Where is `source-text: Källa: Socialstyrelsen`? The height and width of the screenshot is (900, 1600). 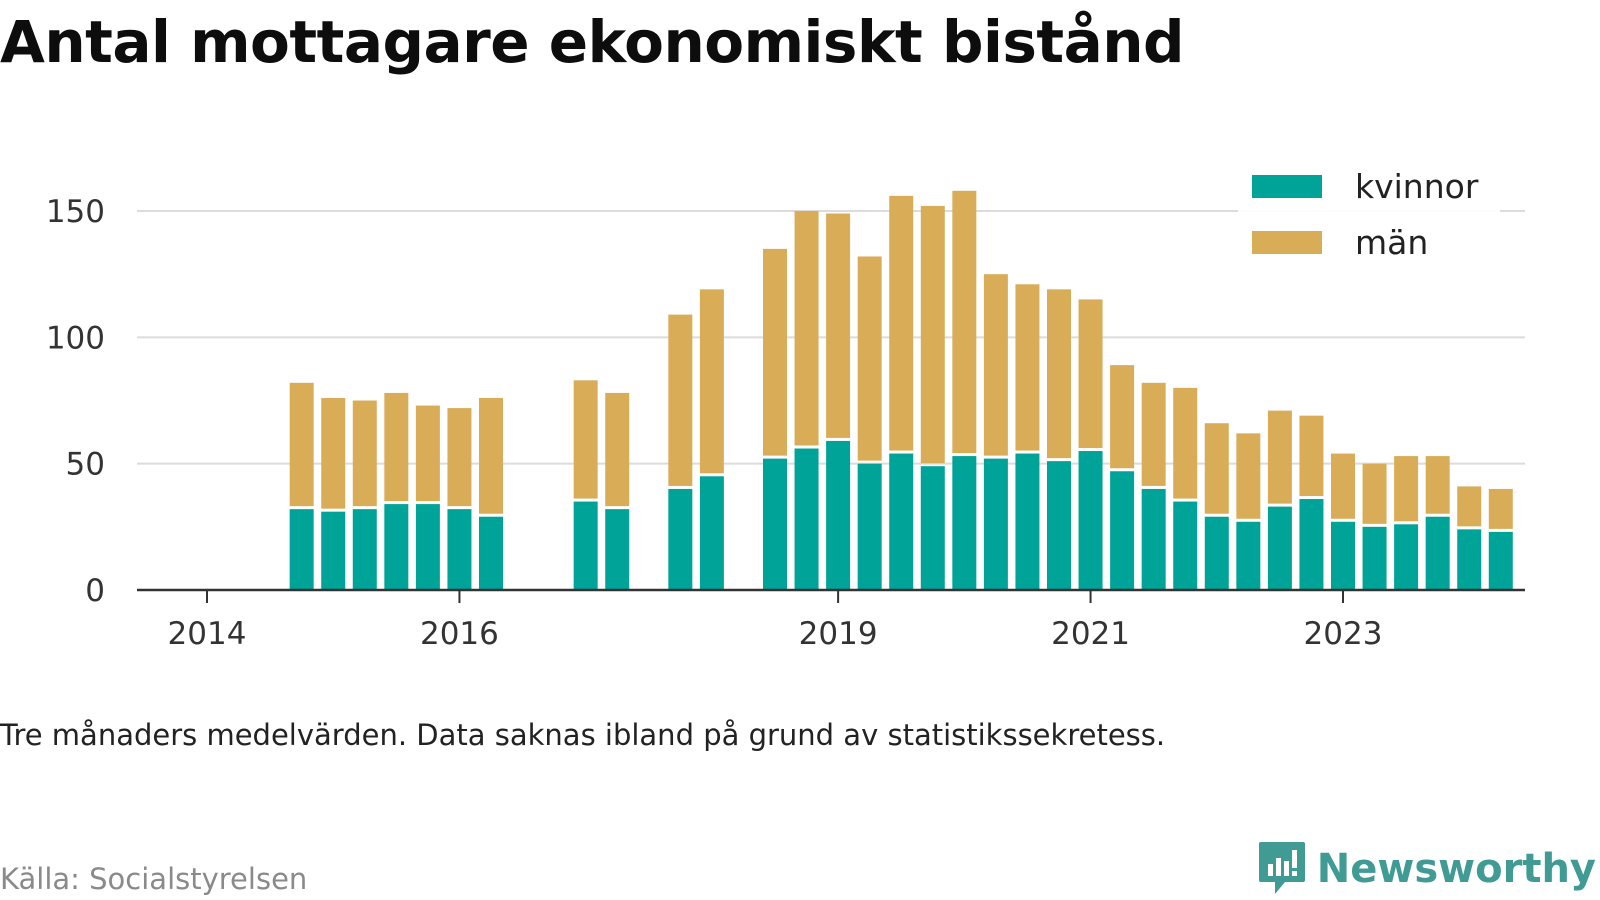 source-text: Källa: Socialstyrelsen is located at coordinates (154, 879).